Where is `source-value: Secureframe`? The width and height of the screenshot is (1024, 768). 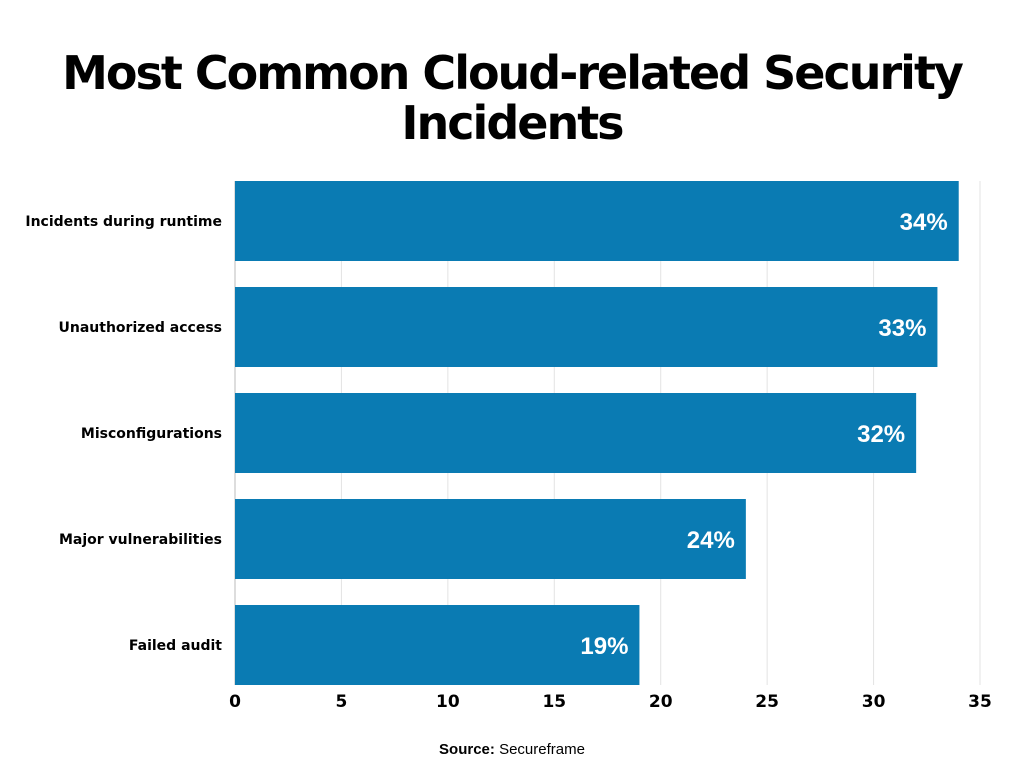 source-value: Secureframe is located at coordinates (542, 749).